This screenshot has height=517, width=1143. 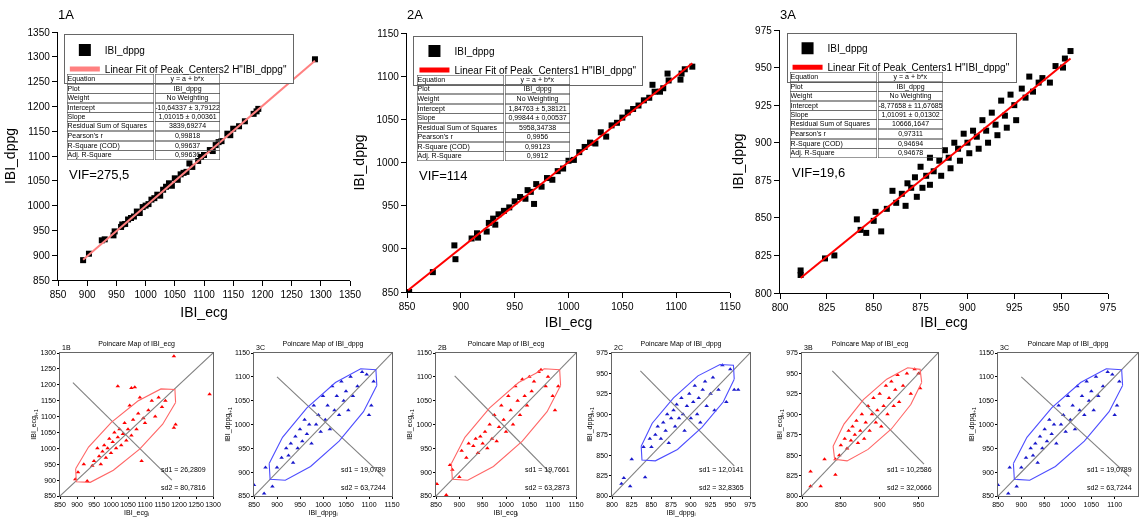 What do you see at coordinates (819, 172) in the screenshot?
I see `annotation: VIF=19,6` at bounding box center [819, 172].